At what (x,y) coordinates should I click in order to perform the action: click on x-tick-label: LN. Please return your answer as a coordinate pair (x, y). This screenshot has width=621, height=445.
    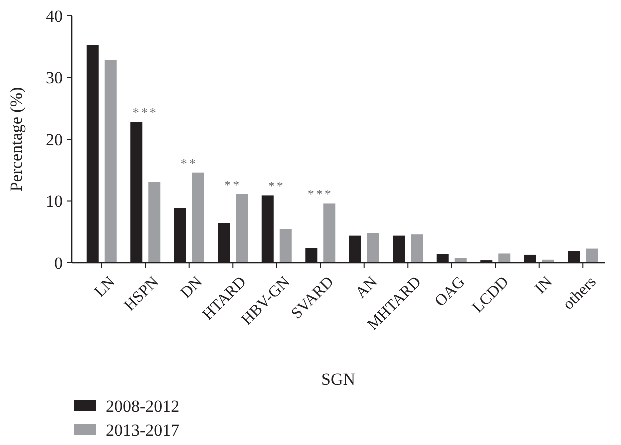
    Looking at the image, I should click on (105, 287).